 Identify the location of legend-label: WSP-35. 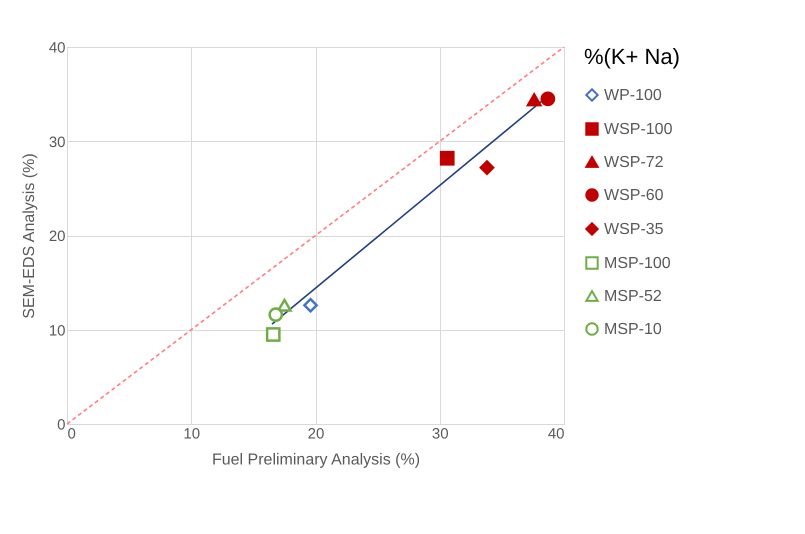
(634, 229).